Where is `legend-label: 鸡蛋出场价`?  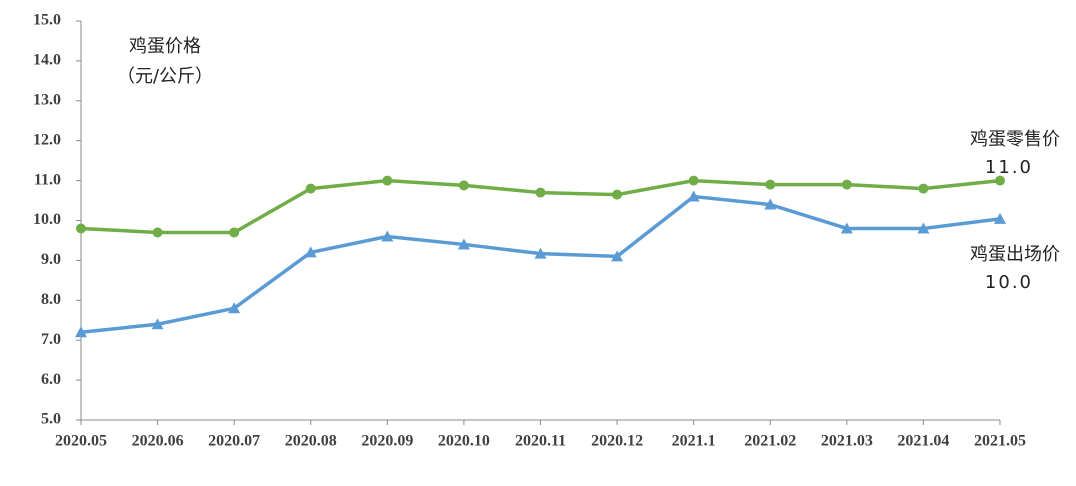 legend-label: 鸡蛋出场价 is located at coordinates (1015, 254).